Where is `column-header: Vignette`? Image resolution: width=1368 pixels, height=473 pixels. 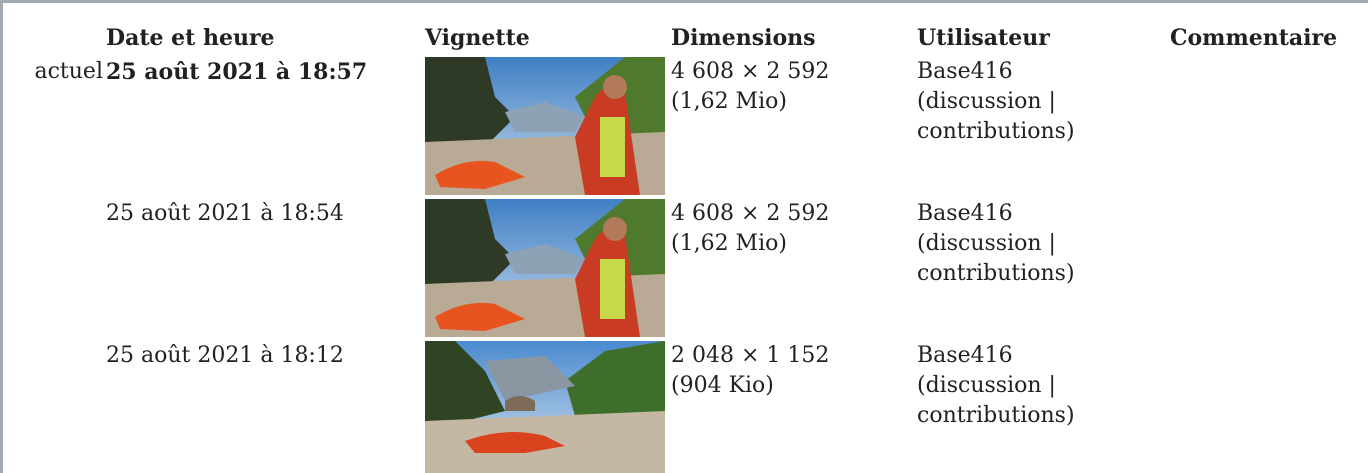
column-header: Vignette is located at coordinates (477, 38).